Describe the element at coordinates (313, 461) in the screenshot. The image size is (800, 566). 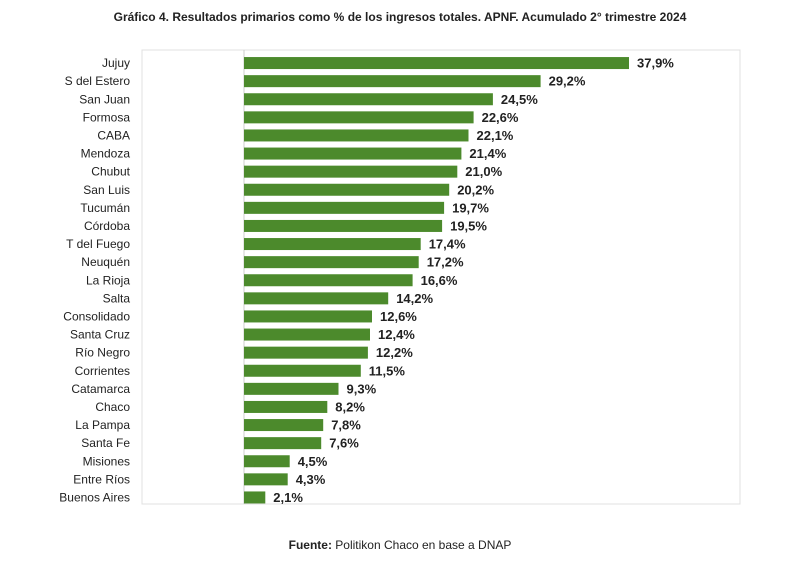
I see `data-label: 4,5%` at that location.